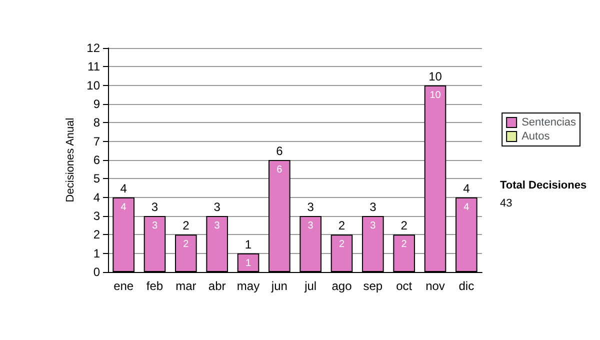 Image resolution: width=600 pixels, height=340 pixels. What do you see at coordinates (96, 253) in the screenshot?
I see `y-tick-label: 1` at bounding box center [96, 253].